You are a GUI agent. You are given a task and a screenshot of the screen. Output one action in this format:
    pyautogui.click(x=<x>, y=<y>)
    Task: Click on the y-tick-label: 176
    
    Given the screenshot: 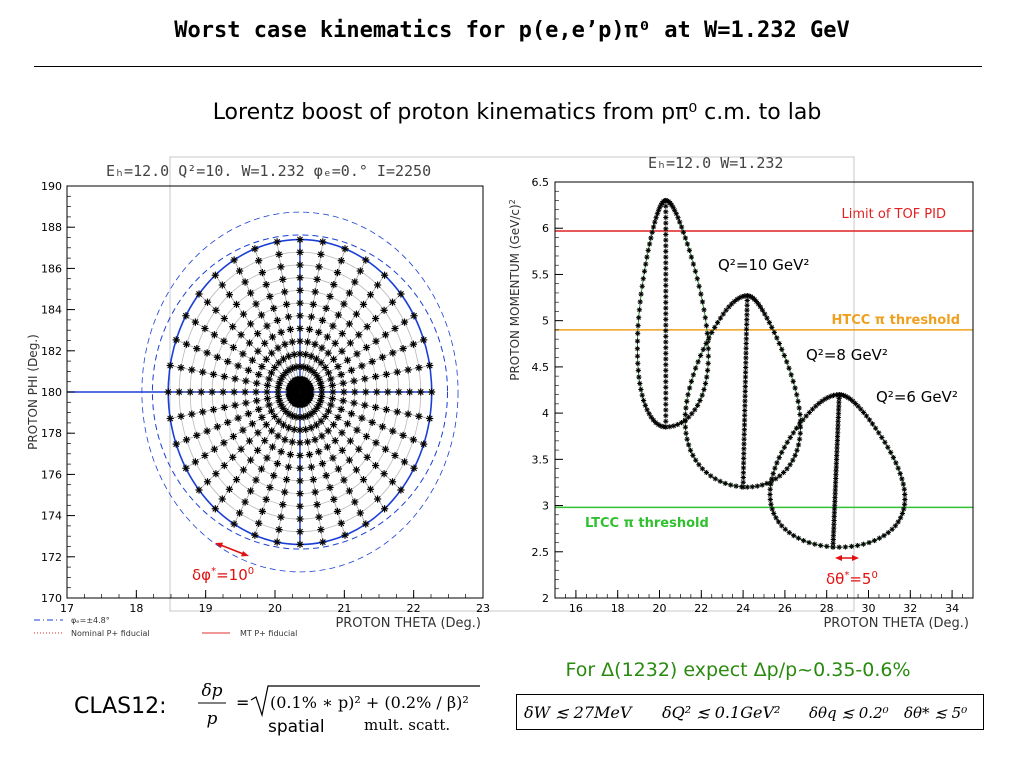 What is the action you would take?
    pyautogui.click(x=51, y=474)
    